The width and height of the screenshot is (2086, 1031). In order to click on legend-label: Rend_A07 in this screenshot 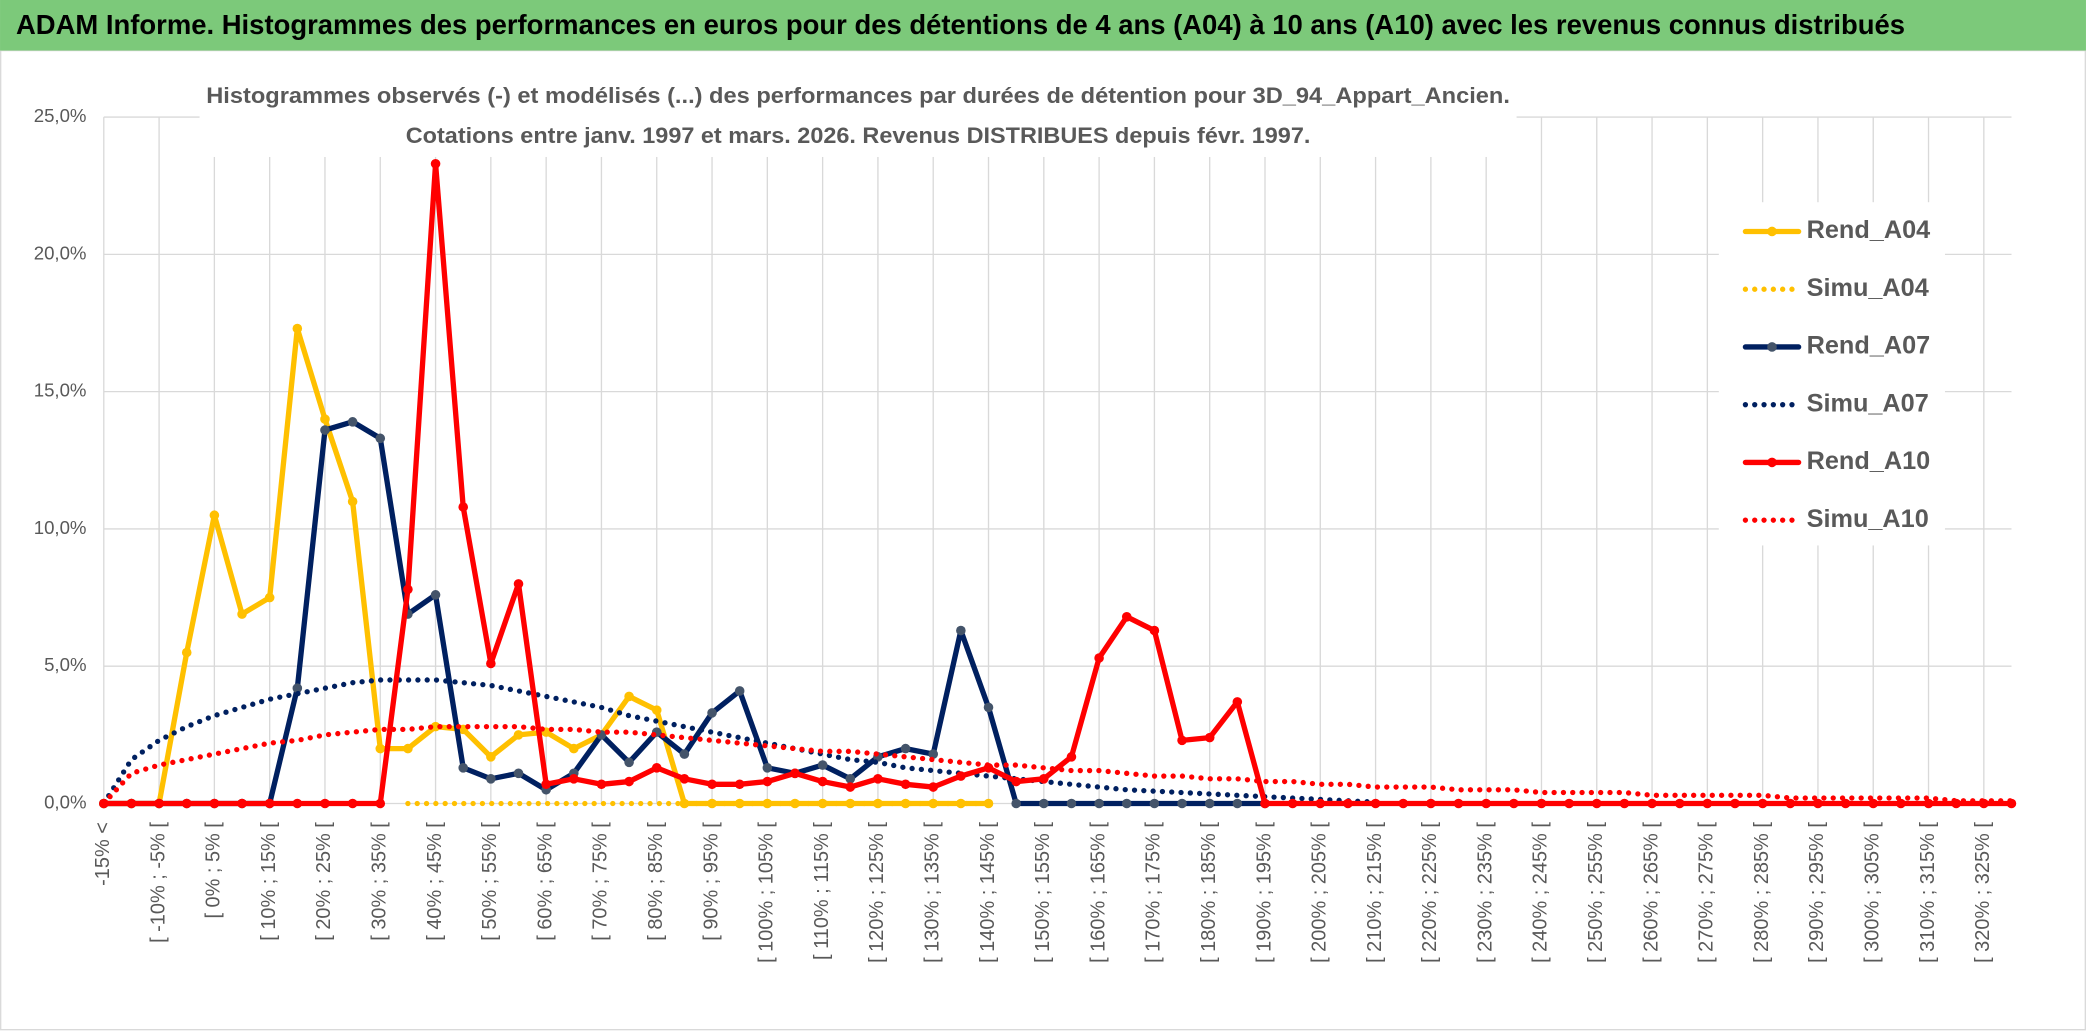, I will do `click(1869, 346)`.